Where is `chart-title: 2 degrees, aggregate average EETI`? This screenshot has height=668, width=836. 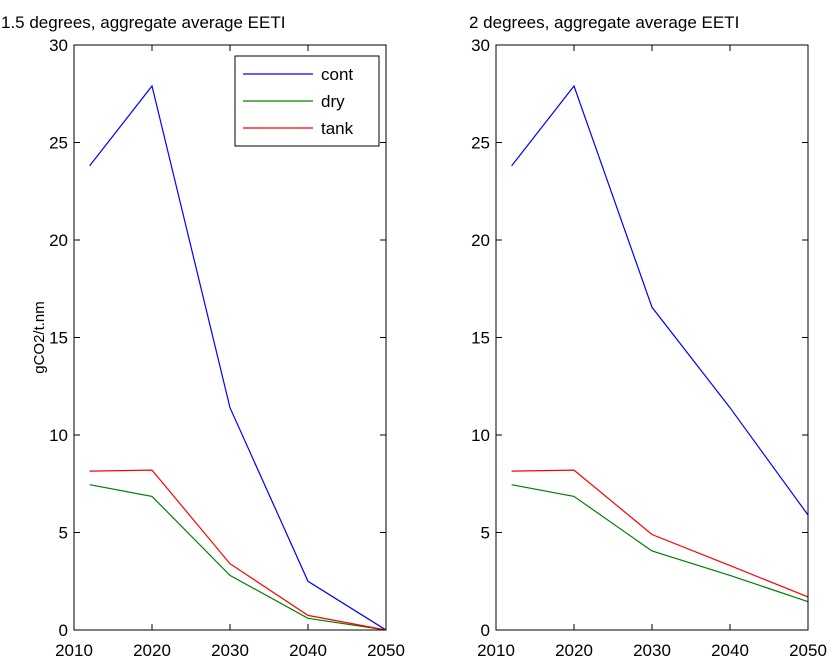
chart-title: 2 degrees, aggregate average EETI is located at coordinates (604, 22).